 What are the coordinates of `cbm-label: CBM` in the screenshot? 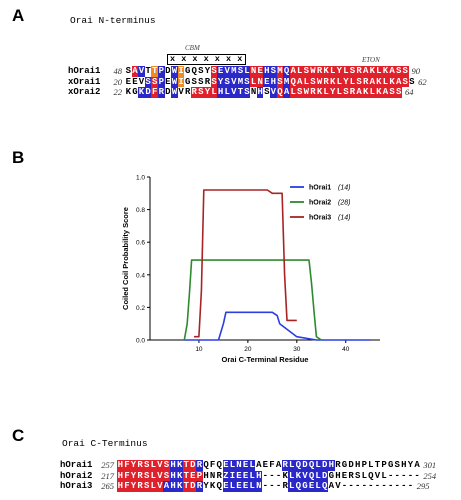 It's located at (192, 48).